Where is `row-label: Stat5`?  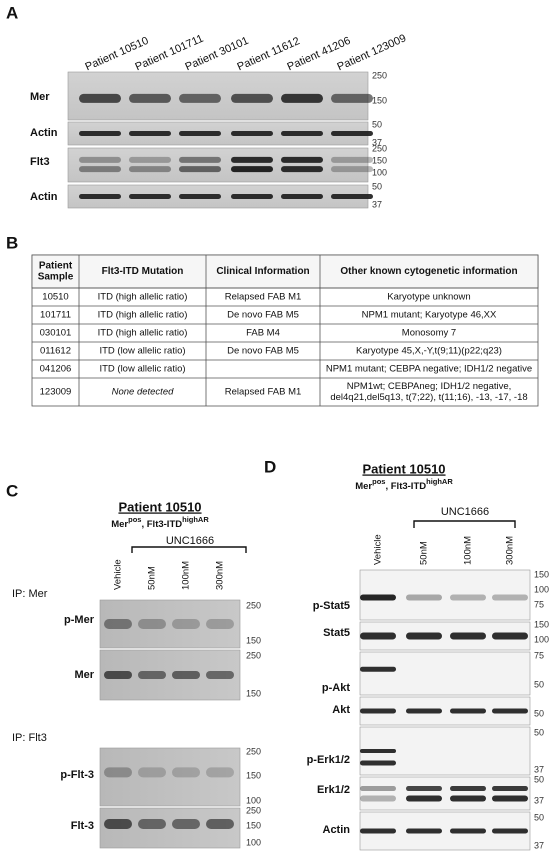 row-label: Stat5 is located at coordinates (336, 633).